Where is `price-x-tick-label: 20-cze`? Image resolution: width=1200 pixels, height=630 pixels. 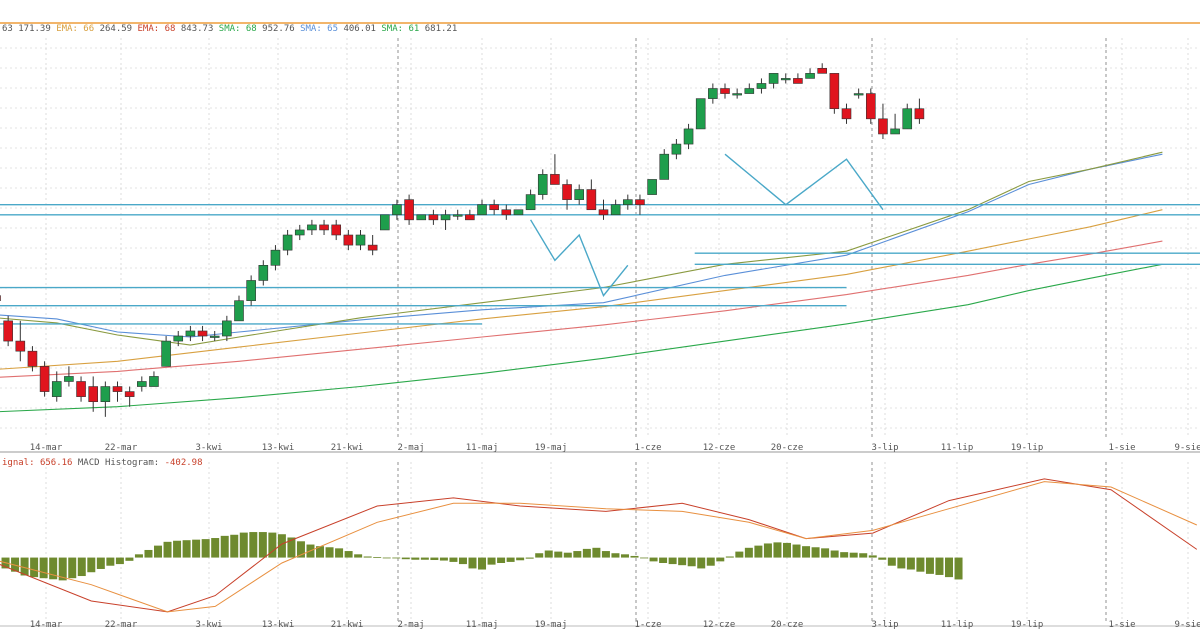
price-x-tick-label: 20-cze is located at coordinates (787, 448).